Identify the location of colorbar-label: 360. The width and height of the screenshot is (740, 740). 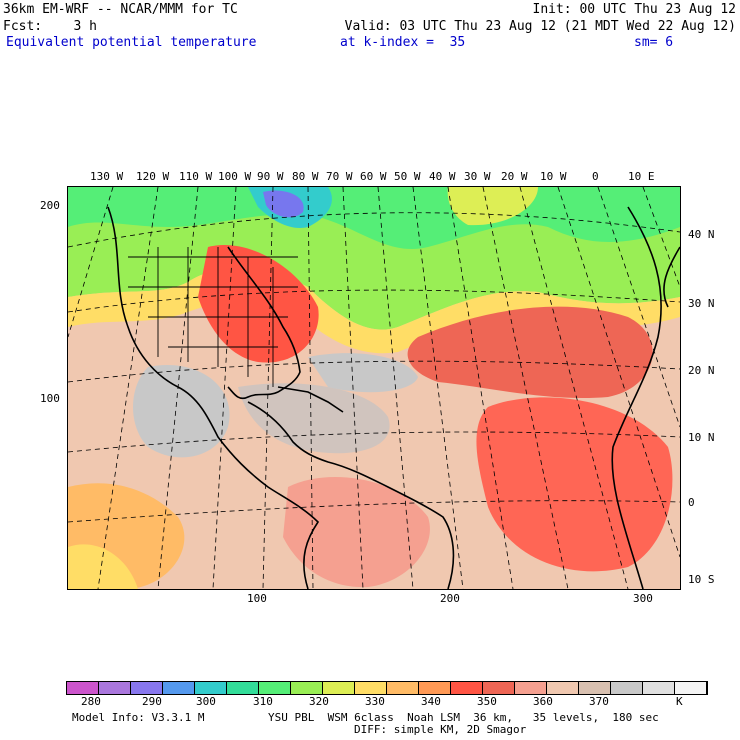
(543, 701).